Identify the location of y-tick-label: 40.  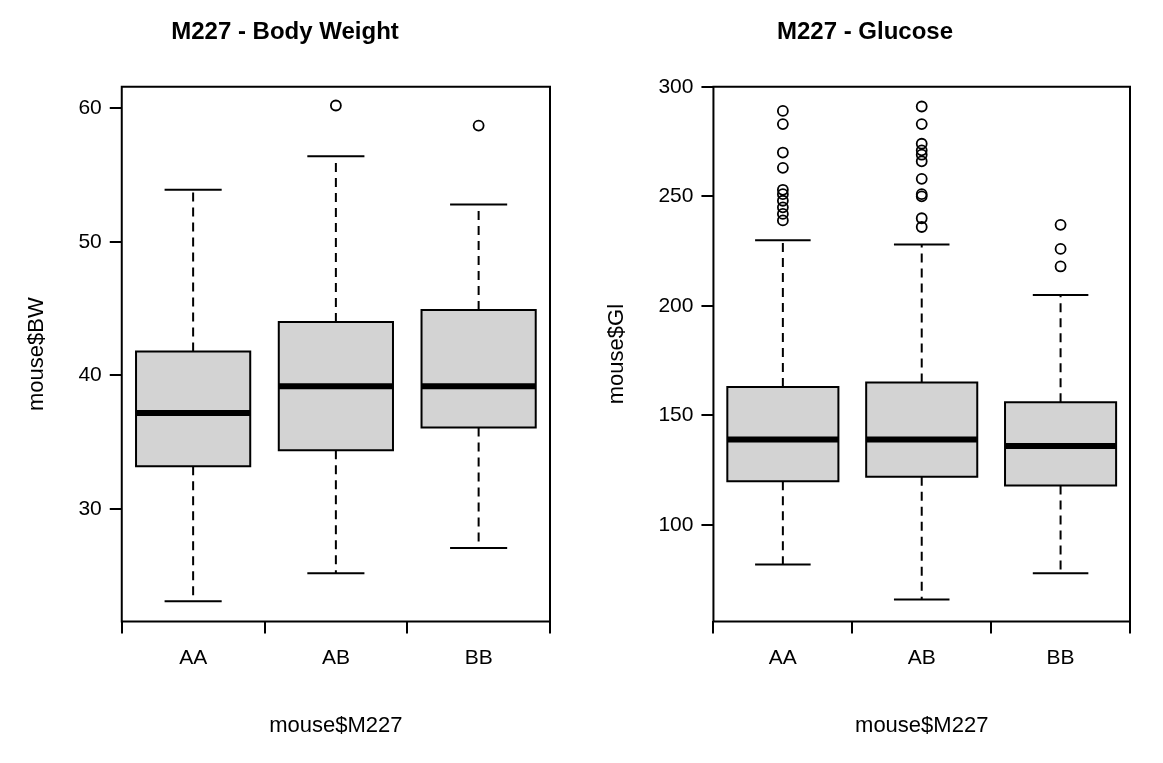
(90, 374).